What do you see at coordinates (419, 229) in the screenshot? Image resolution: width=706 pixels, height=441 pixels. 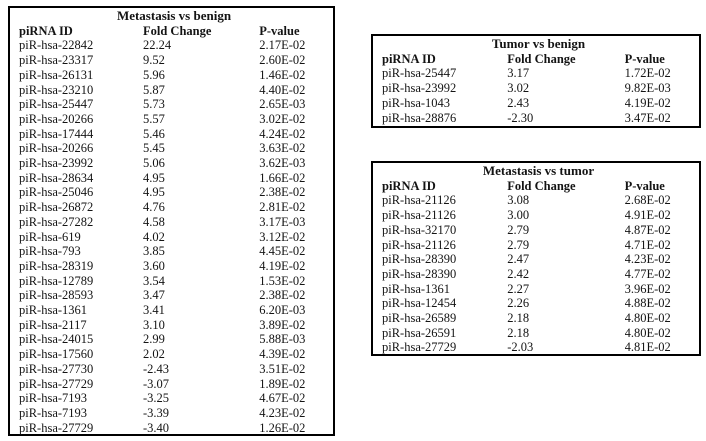 I see `pirna-id-cell: piR-hsa-32170` at bounding box center [419, 229].